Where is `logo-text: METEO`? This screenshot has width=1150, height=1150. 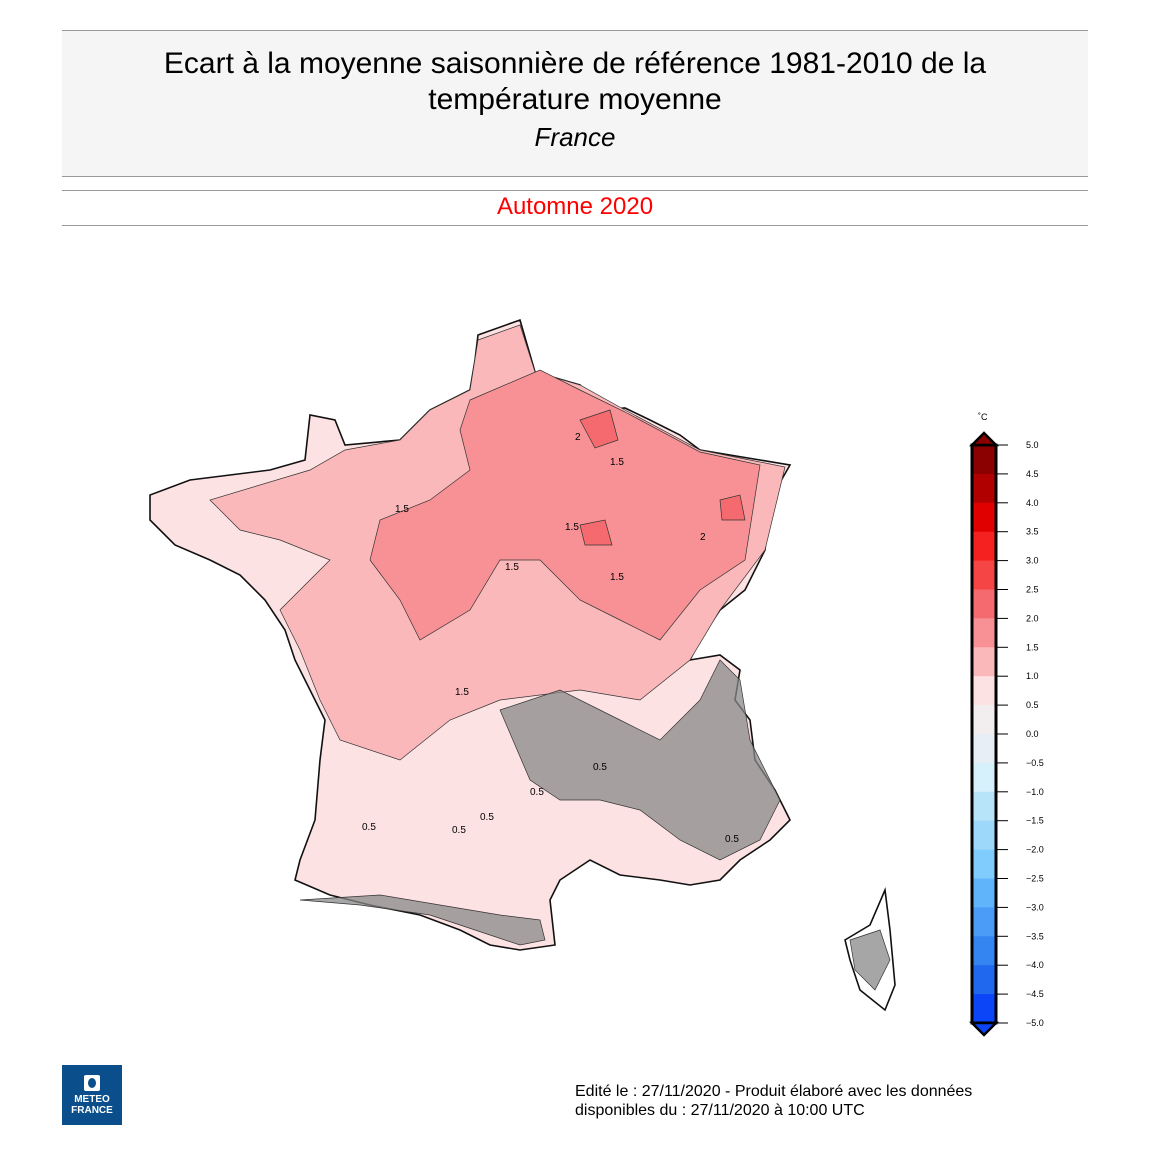
logo-text: METEO is located at coordinates (92, 1099).